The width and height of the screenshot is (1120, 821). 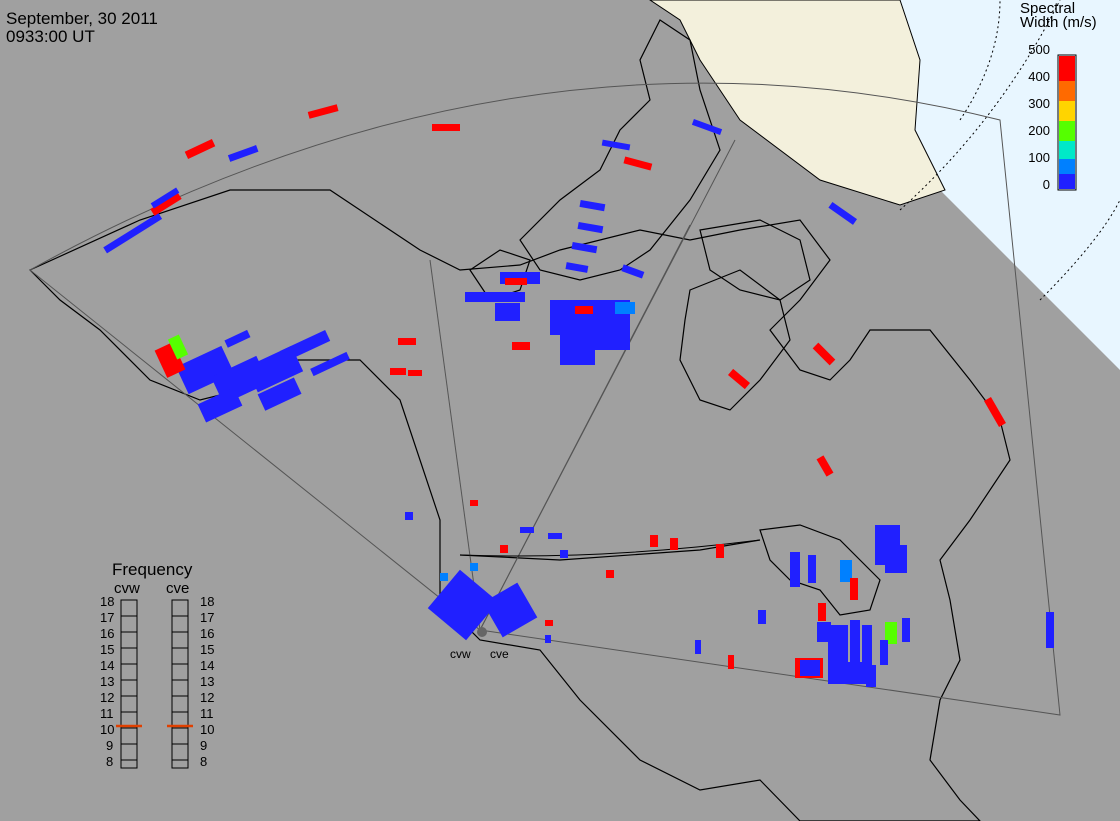 What do you see at coordinates (107, 601) in the screenshot?
I see `freq-tick-left: 18` at bounding box center [107, 601].